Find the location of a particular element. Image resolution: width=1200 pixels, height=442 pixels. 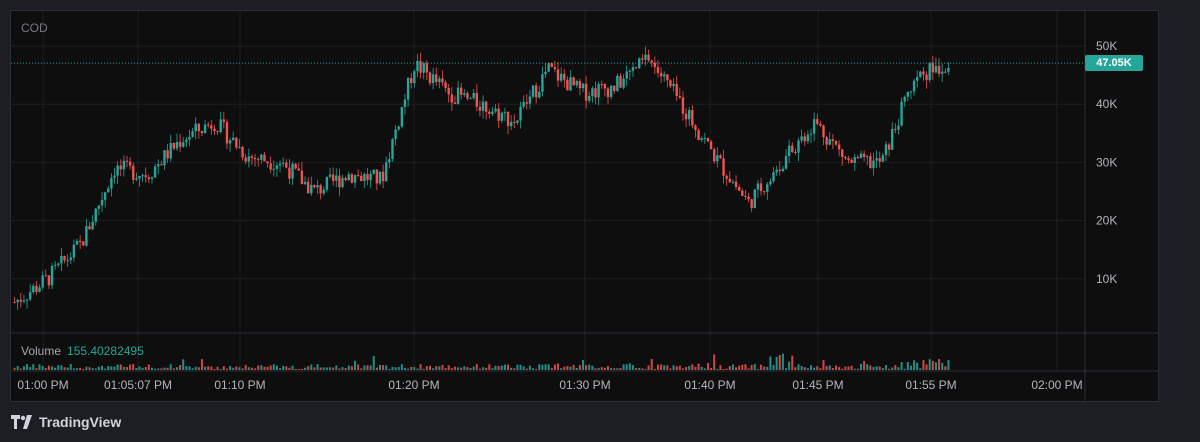

brand-name: TradingView is located at coordinates (80, 422).